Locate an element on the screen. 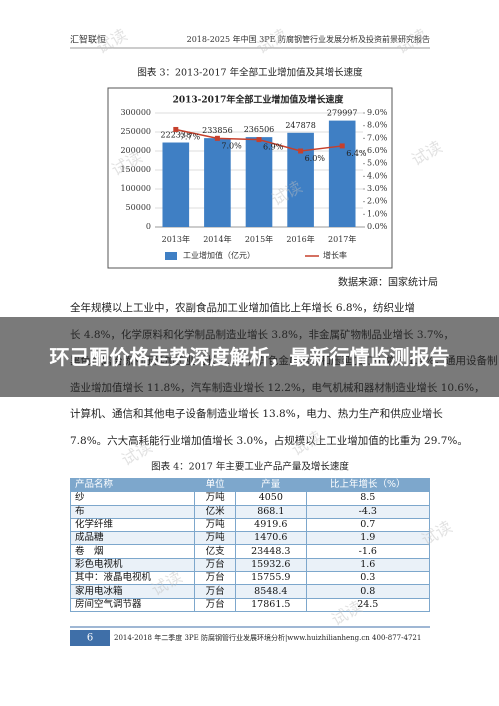 This screenshot has width=499, height=706. banner: 环己酮价格走势深度解析，最新行情监测报告 is located at coordinates (249, 357).